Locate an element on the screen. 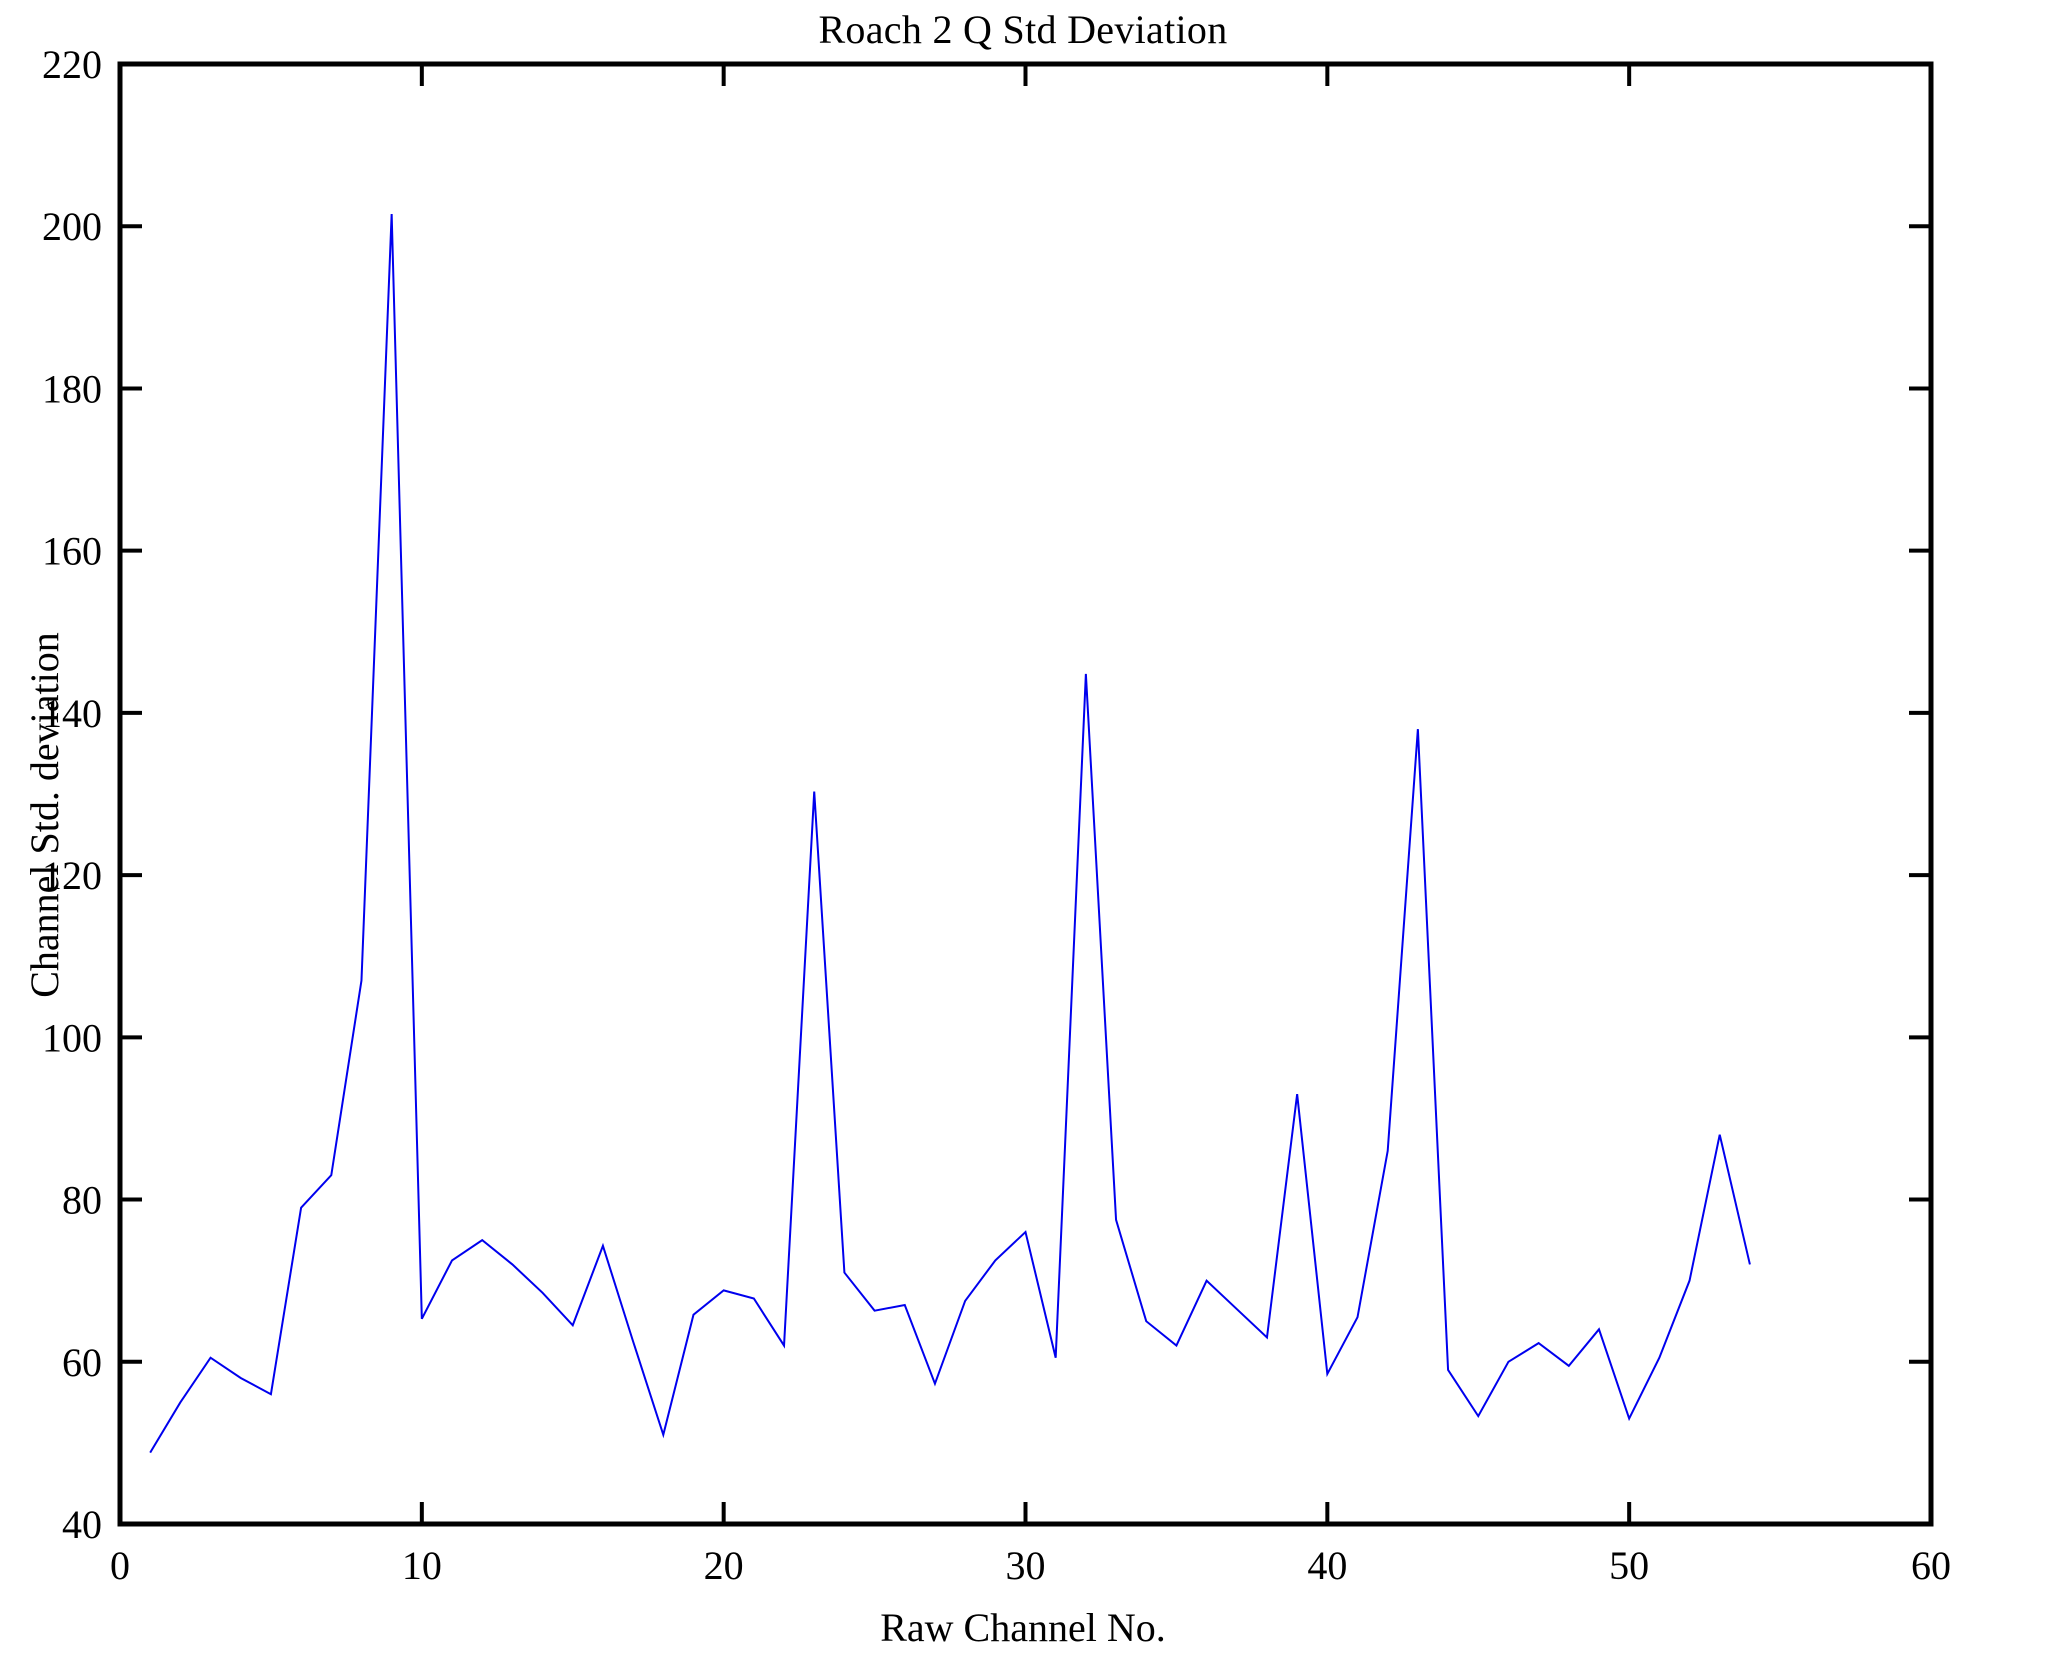  chart-title: Roach 2 Q Std Deviation is located at coordinates (1023, 29).